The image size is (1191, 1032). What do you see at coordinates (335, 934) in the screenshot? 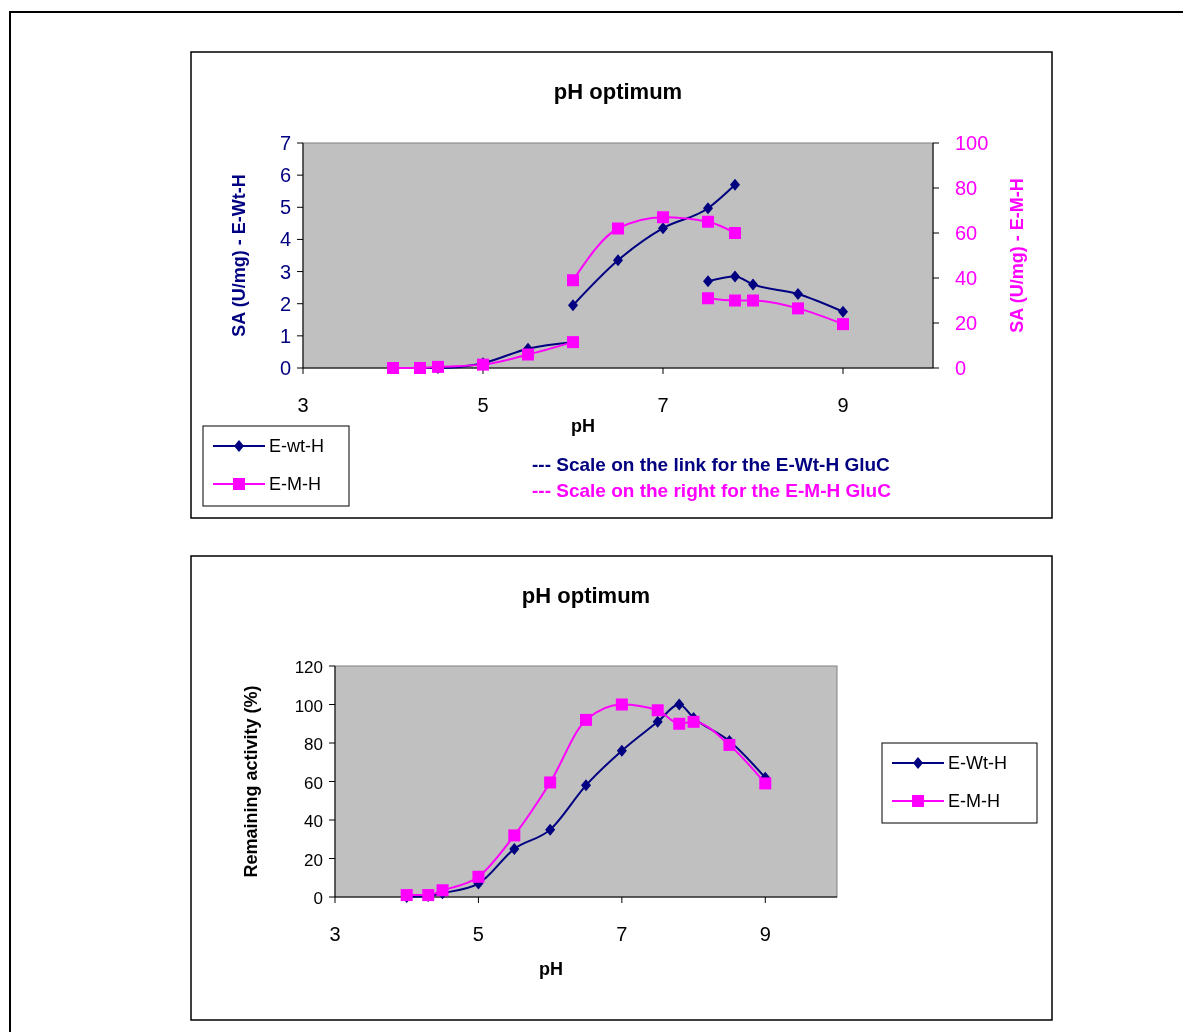
I see `x-tick-label: 3` at bounding box center [335, 934].